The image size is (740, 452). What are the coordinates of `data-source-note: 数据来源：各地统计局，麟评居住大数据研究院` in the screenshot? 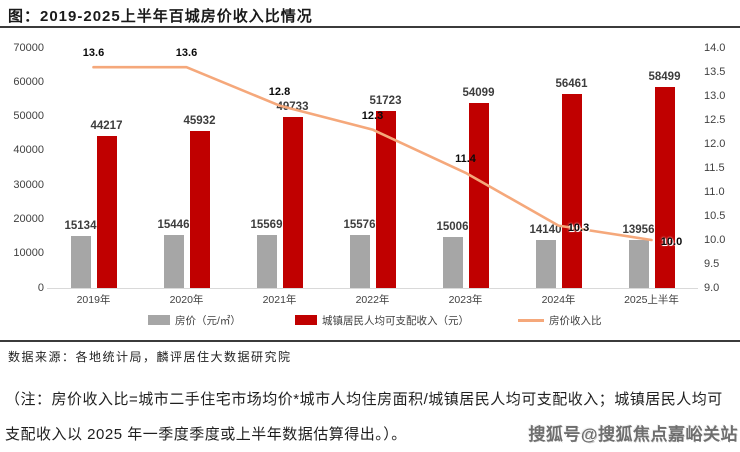 It's located at (150, 357).